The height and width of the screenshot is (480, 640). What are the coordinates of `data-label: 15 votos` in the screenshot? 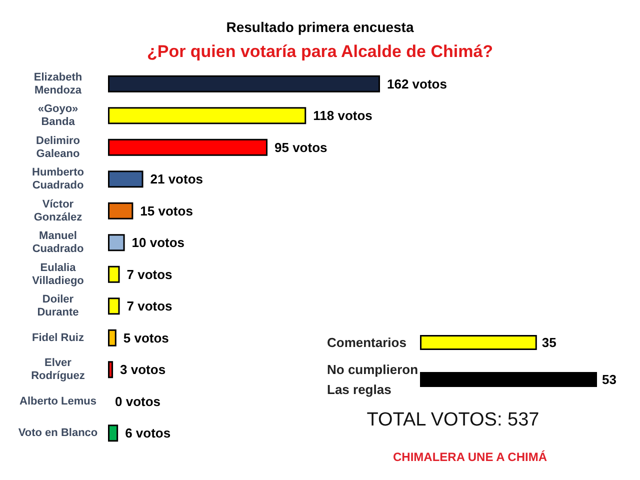 It's located at (166, 210).